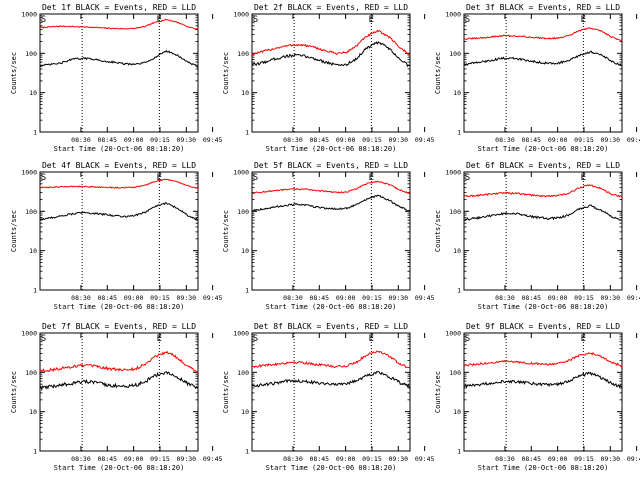 This screenshot has height=480, width=640. Describe the element at coordinates (119, 7) in the screenshot. I see `panel-title: Det 1f BLACK = Events, RED = LLD` at that location.